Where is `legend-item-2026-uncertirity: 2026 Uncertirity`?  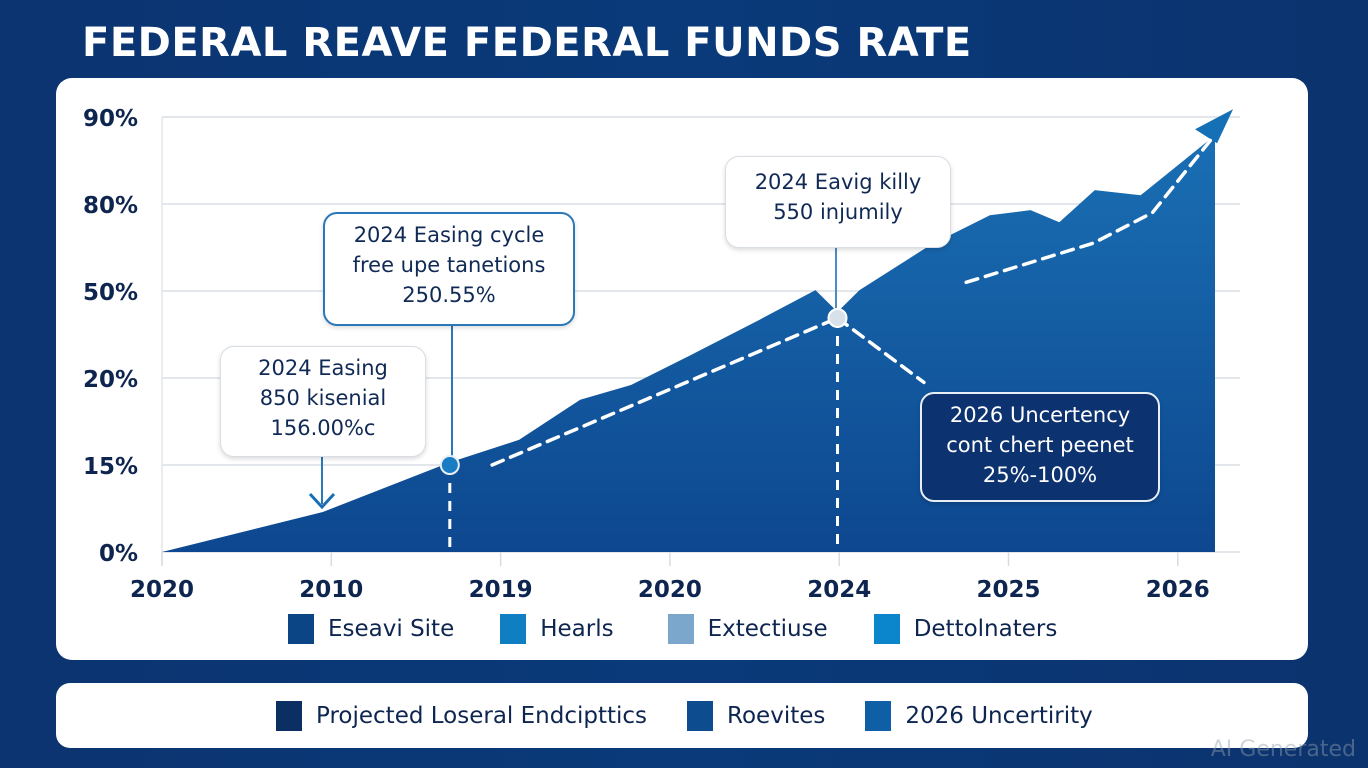 legend-item-2026-uncertirity: 2026 Uncertirity is located at coordinates (979, 716).